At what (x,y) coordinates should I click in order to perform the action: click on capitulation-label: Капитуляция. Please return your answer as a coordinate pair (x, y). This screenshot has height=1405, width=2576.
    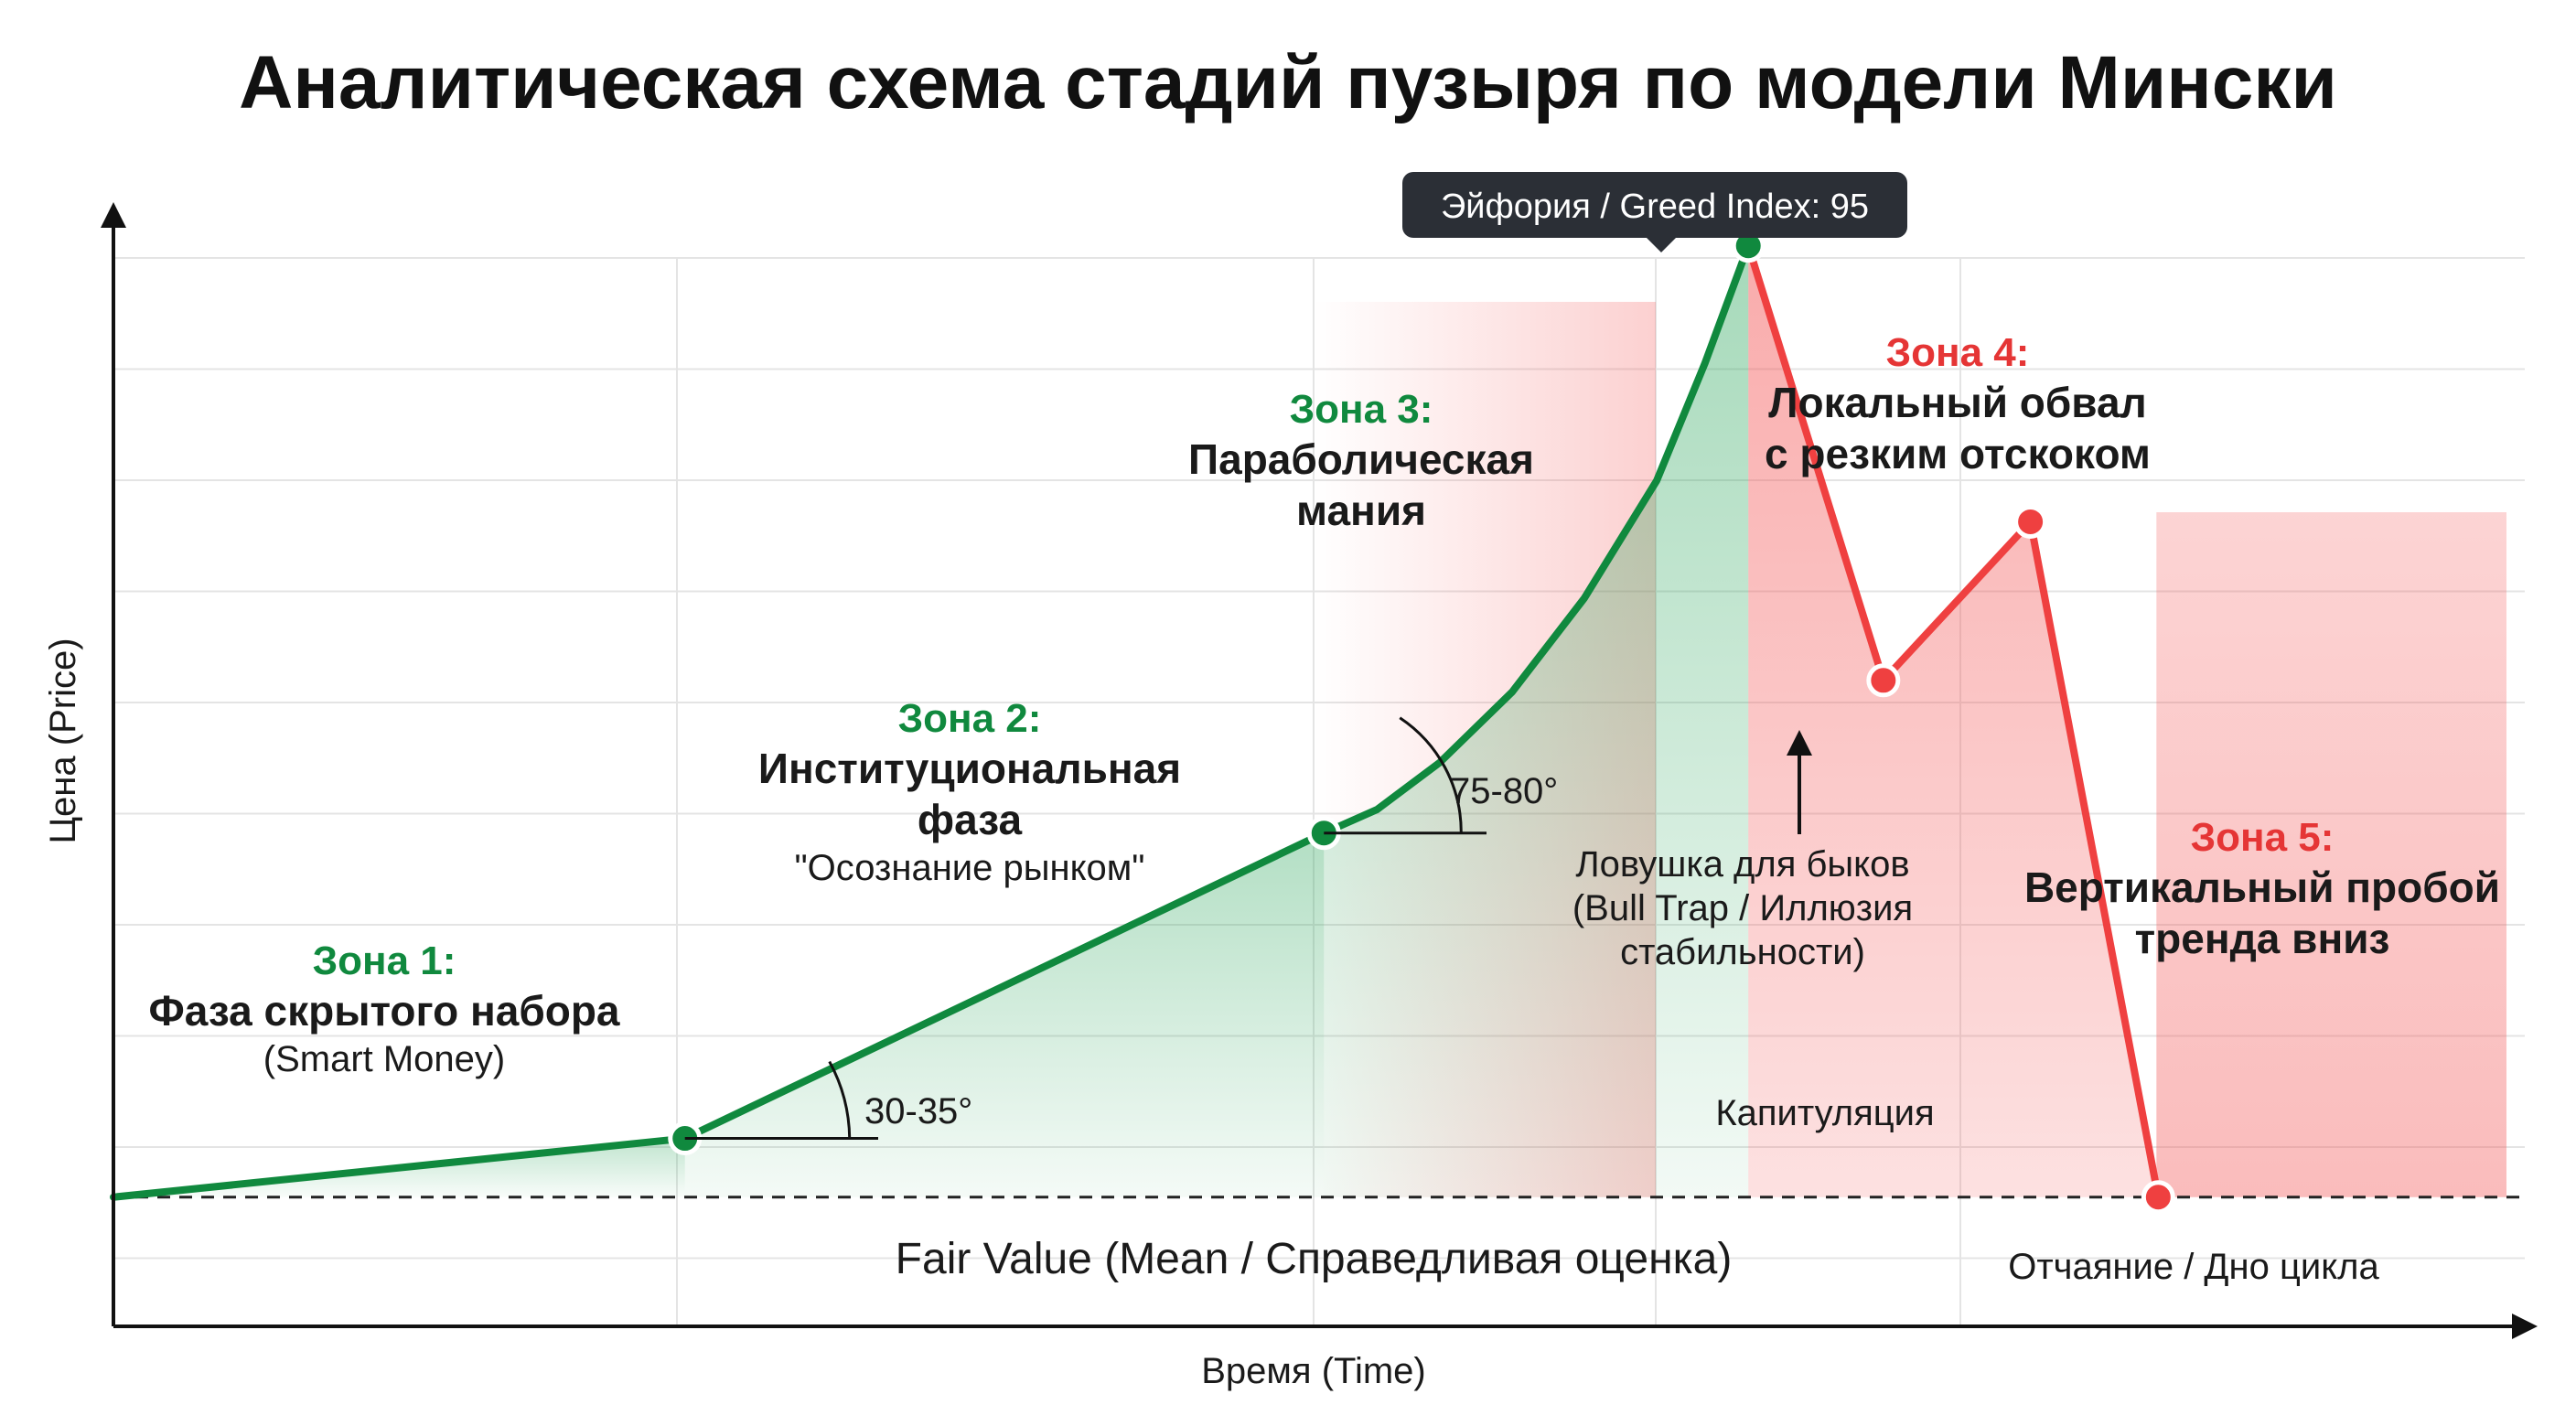
    Looking at the image, I should click on (1825, 1113).